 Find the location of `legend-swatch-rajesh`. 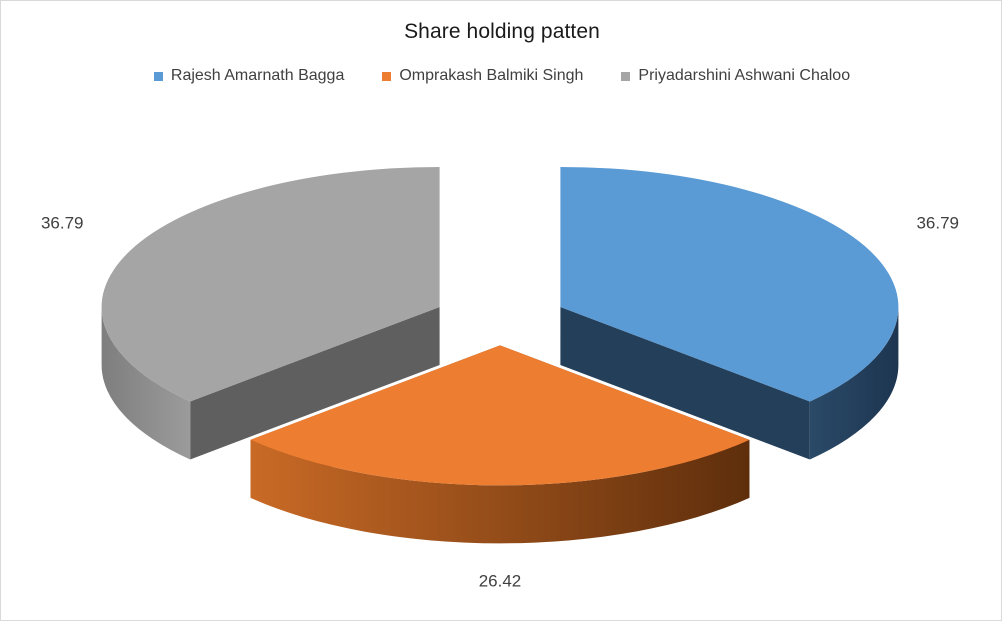

legend-swatch-rajesh is located at coordinates (158, 76).